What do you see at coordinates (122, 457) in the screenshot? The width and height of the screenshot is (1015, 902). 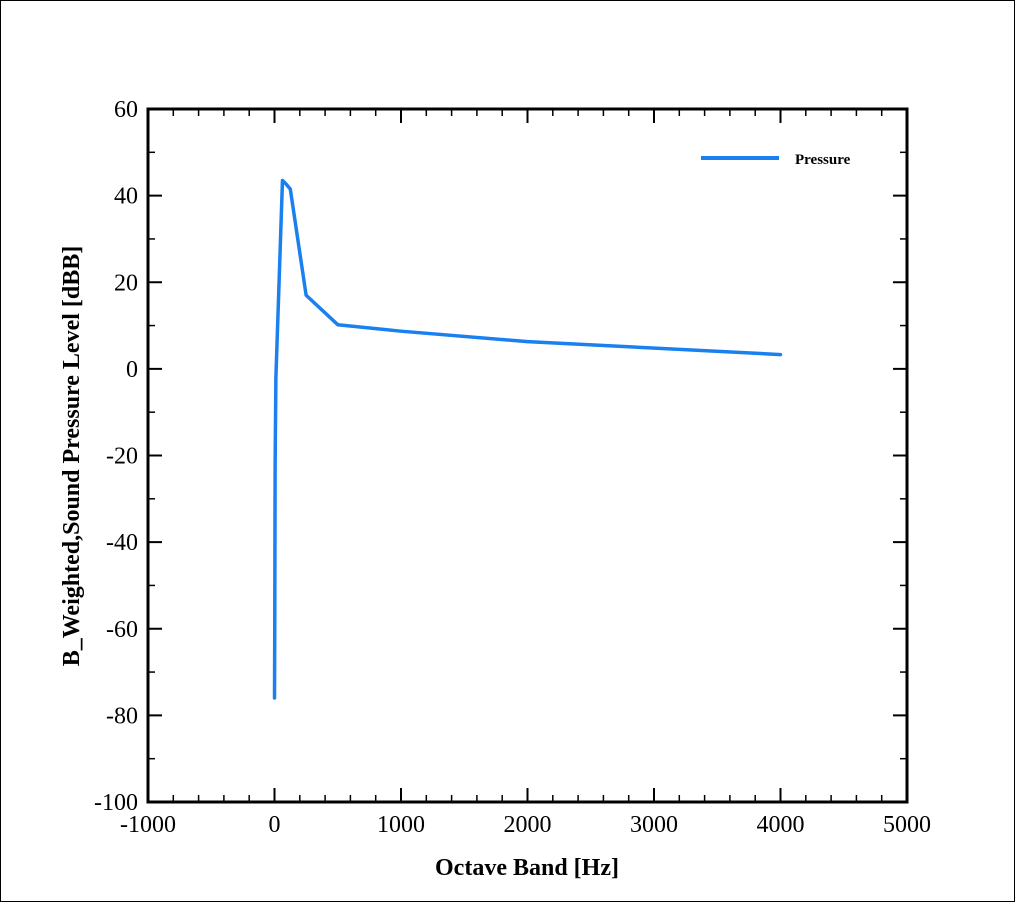 I see `y-tick-label: -20` at bounding box center [122, 457].